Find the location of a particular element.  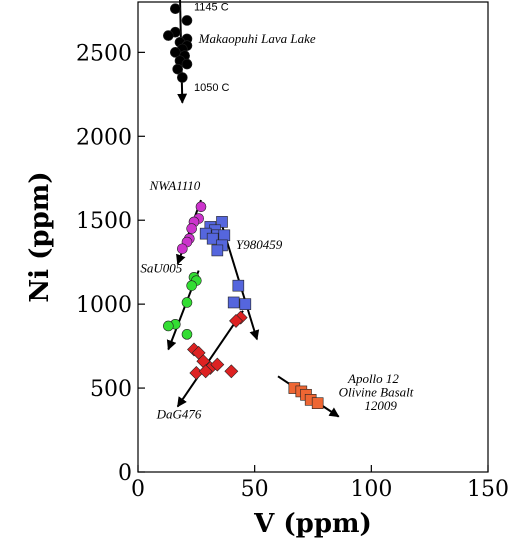

annotation-label: Apollo 12 is located at coordinates (373, 378).